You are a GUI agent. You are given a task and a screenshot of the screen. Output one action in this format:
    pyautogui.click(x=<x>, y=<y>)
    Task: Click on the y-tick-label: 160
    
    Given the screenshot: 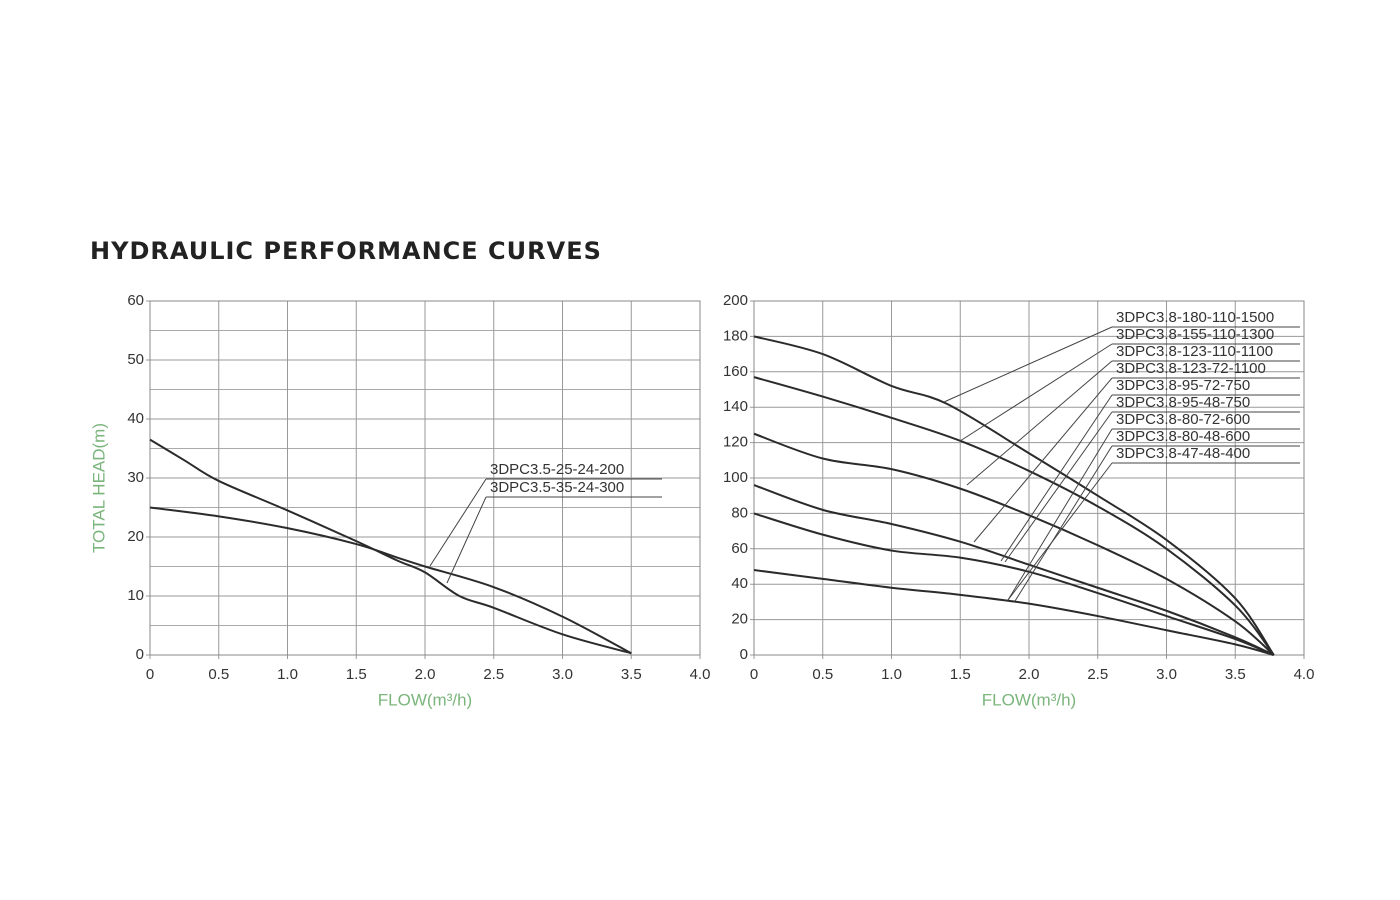 What is the action you would take?
    pyautogui.click(x=735, y=371)
    